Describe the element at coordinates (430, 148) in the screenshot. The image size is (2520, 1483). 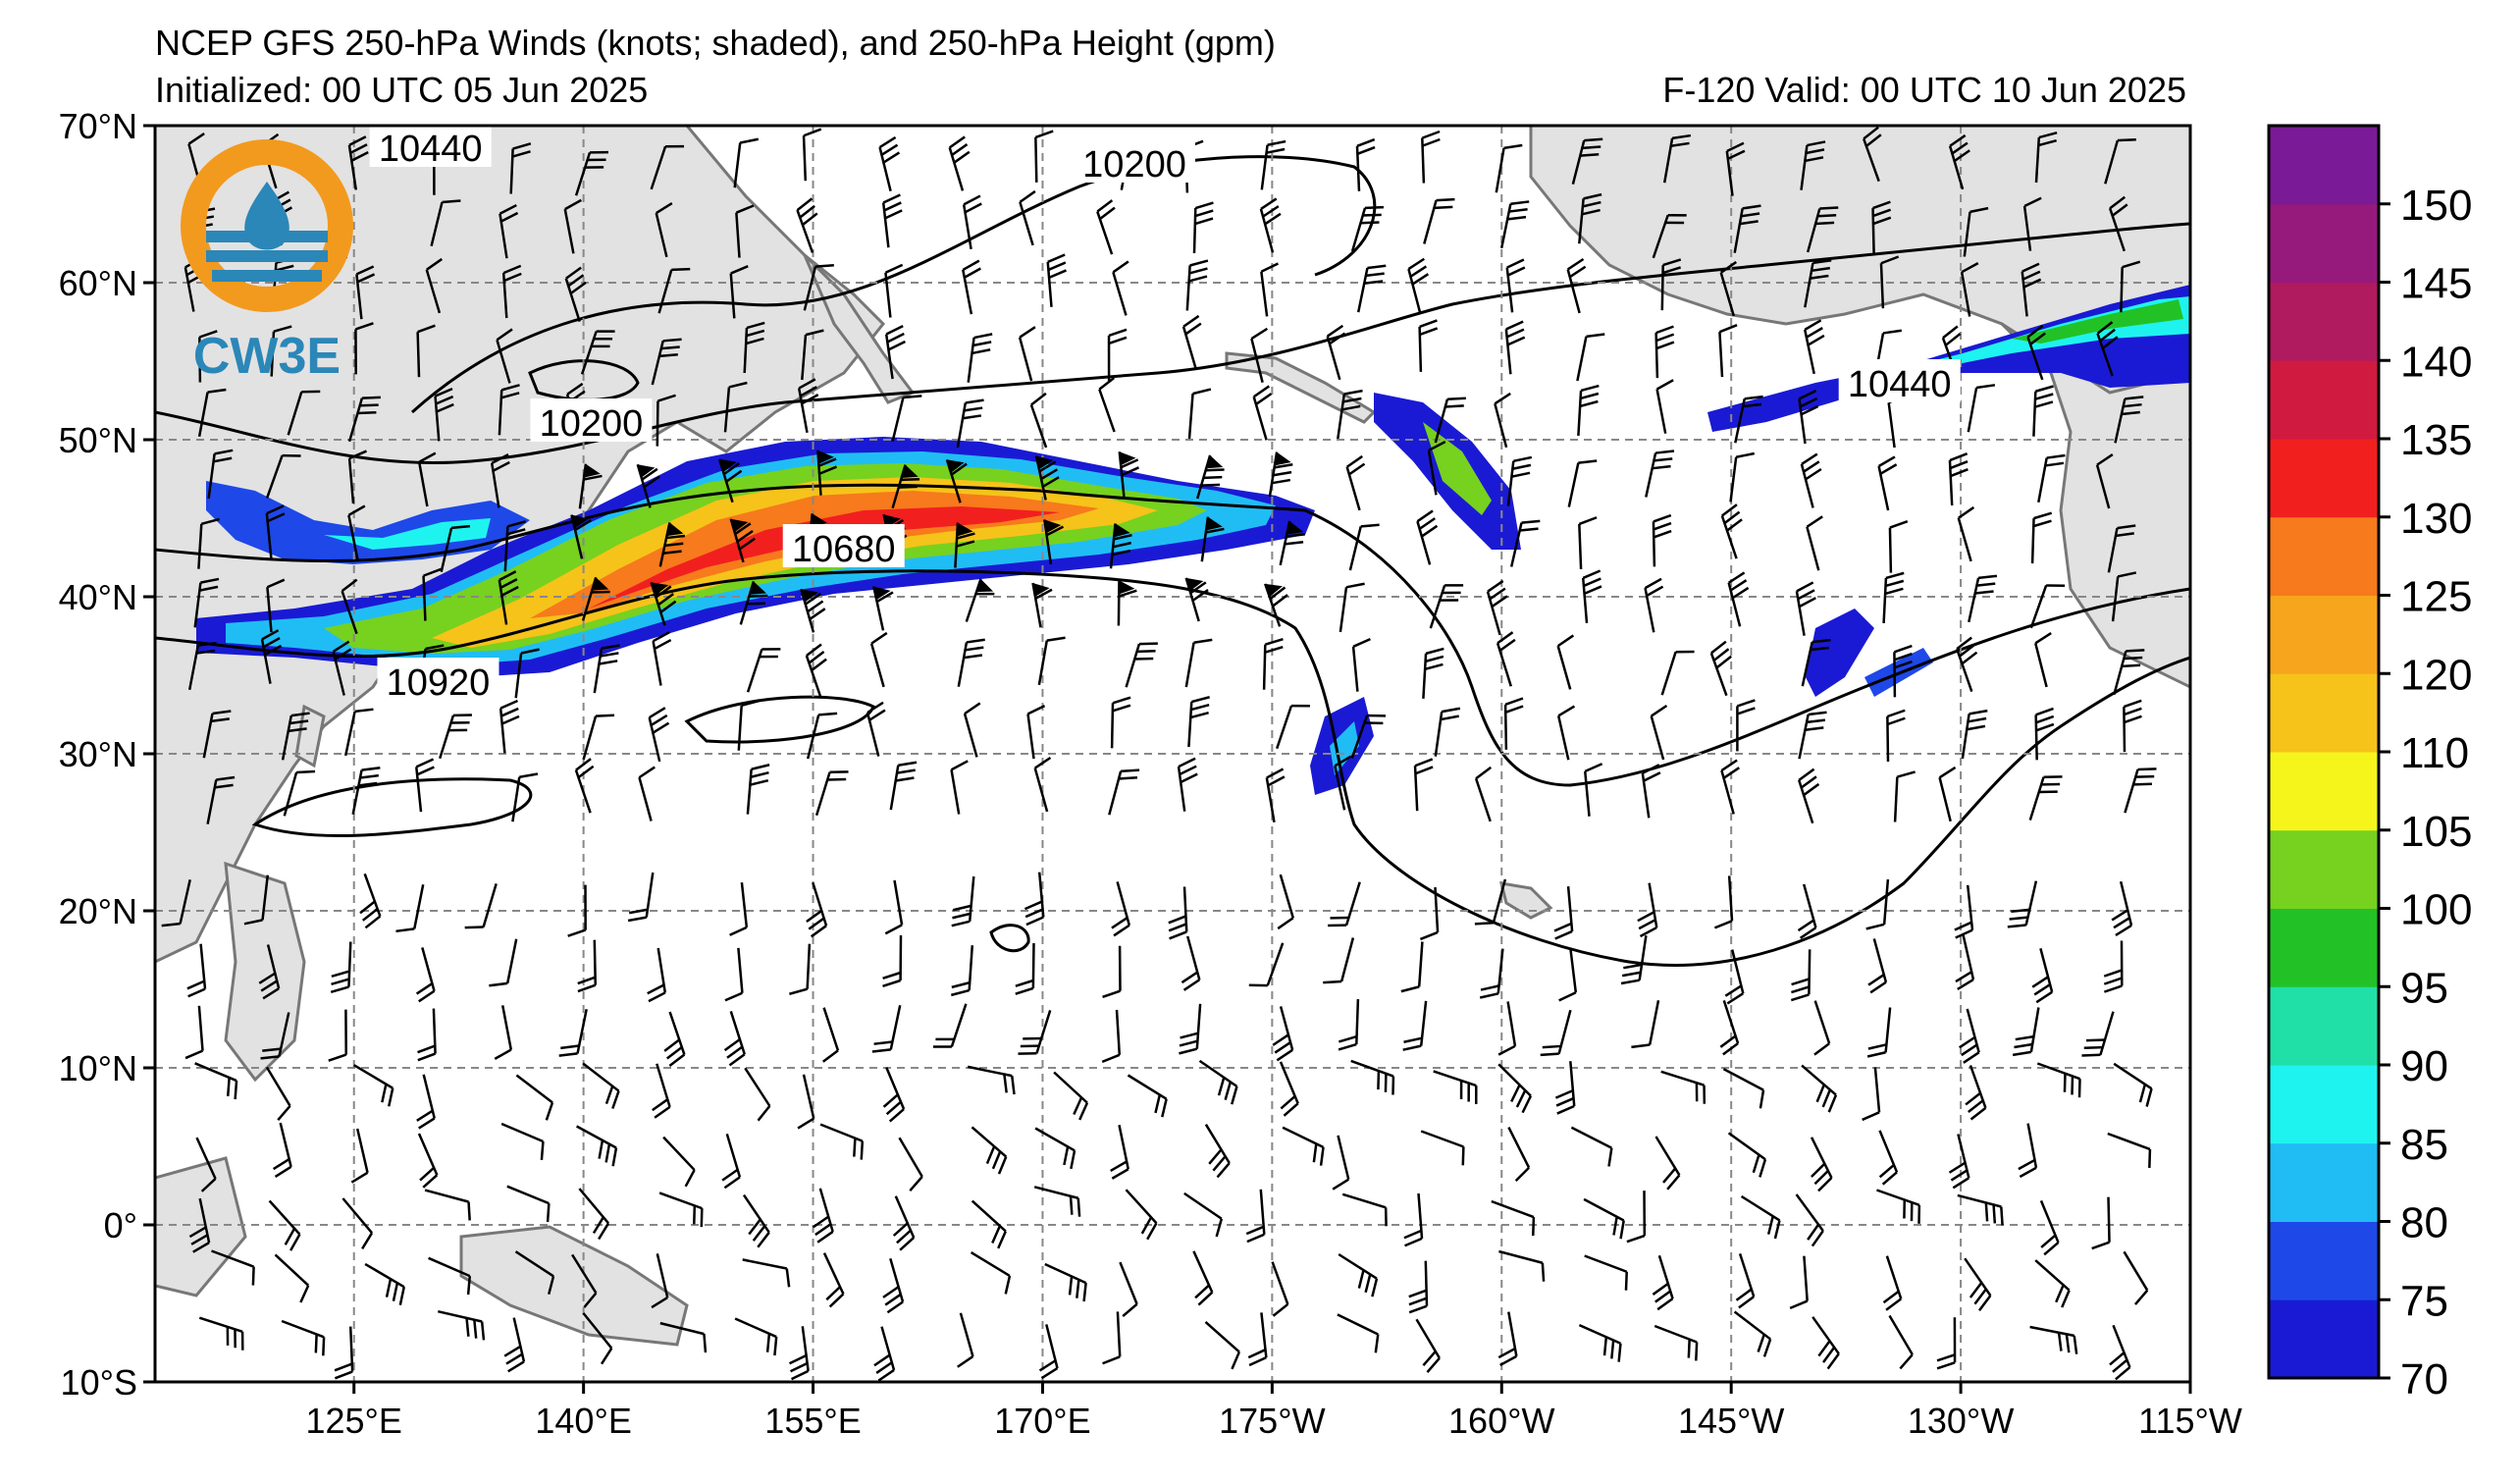
I see `contour-label-0: 10440` at that location.